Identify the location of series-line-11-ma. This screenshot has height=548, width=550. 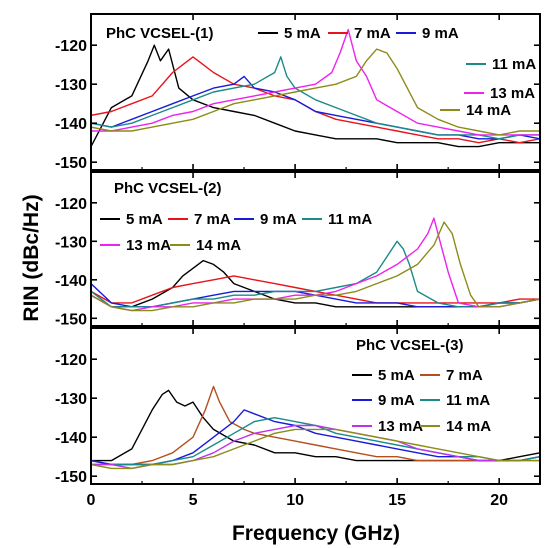
(315, 274).